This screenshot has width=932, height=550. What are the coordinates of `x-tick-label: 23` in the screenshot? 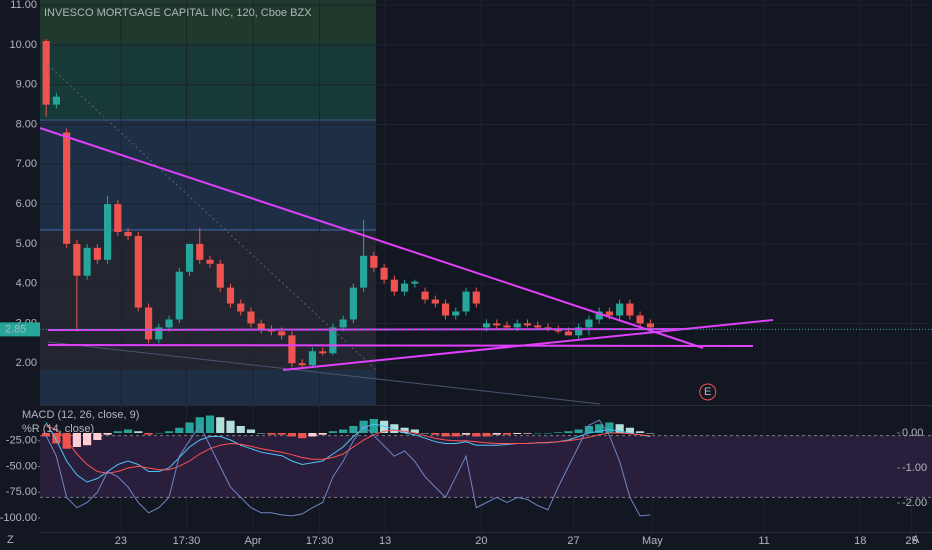 It's located at (121, 541).